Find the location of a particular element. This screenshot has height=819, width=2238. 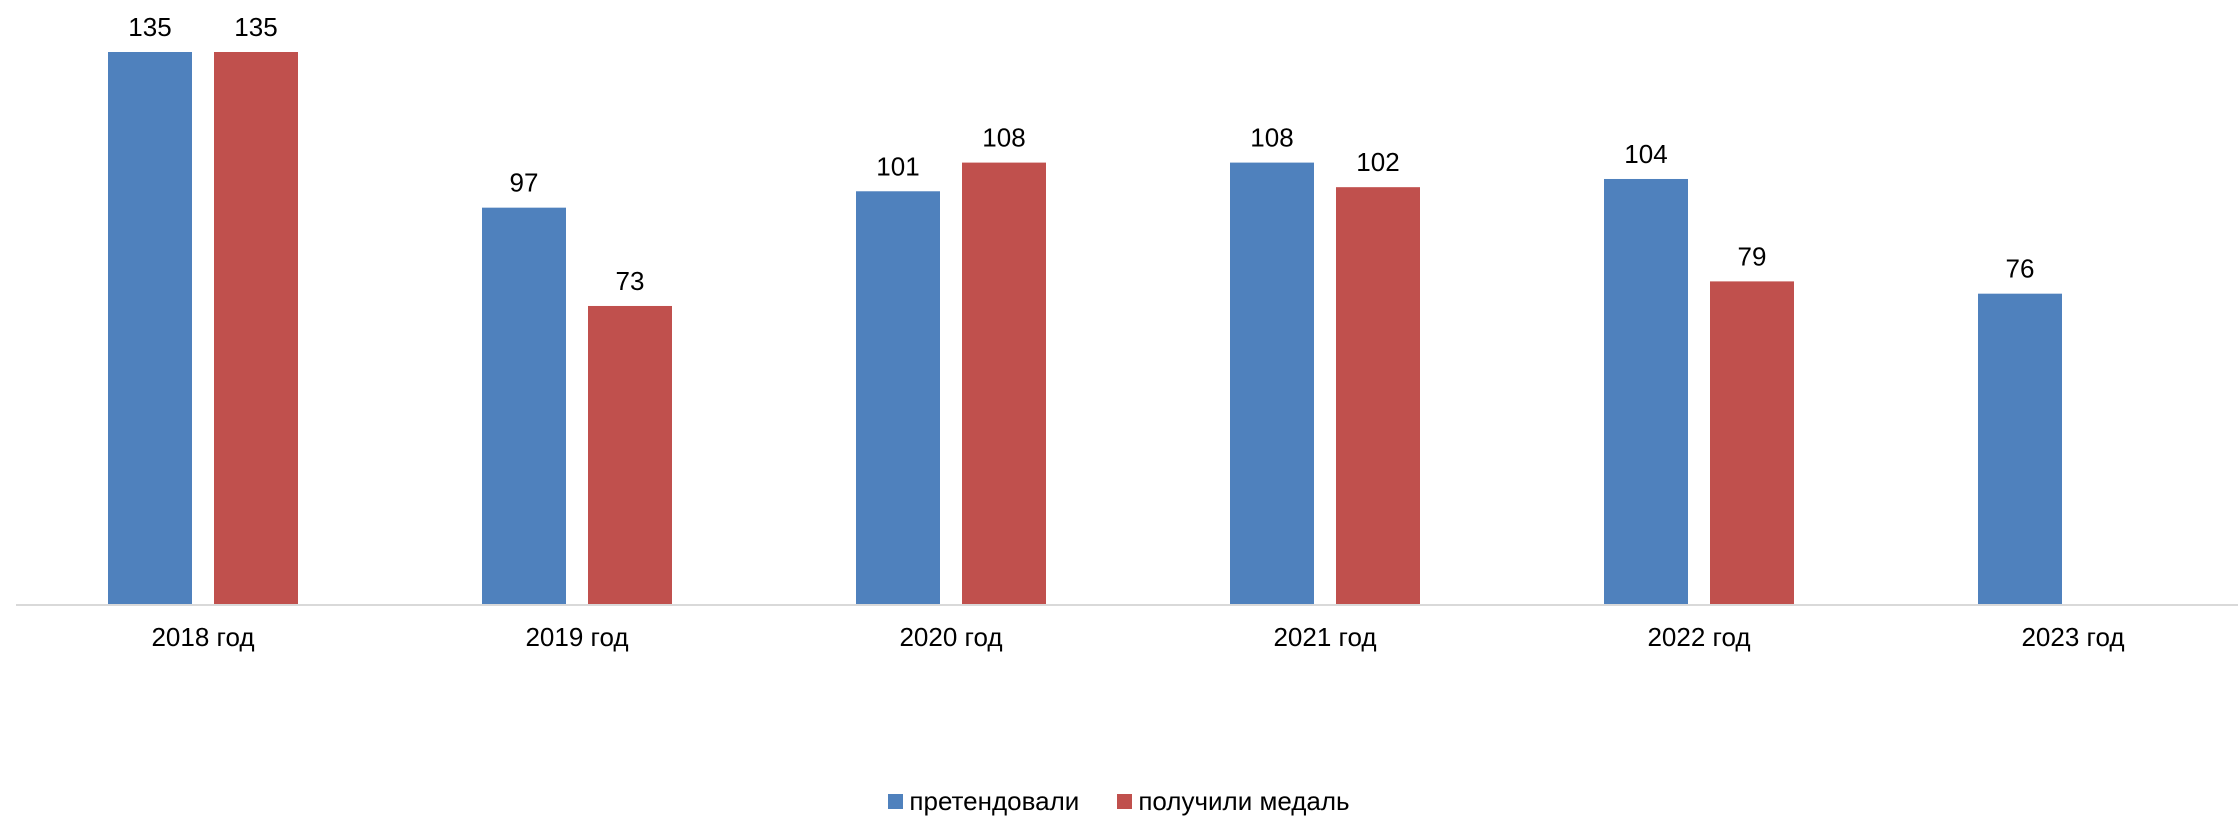

data-label-series-0-cat-0: 135 is located at coordinates (149, 27).